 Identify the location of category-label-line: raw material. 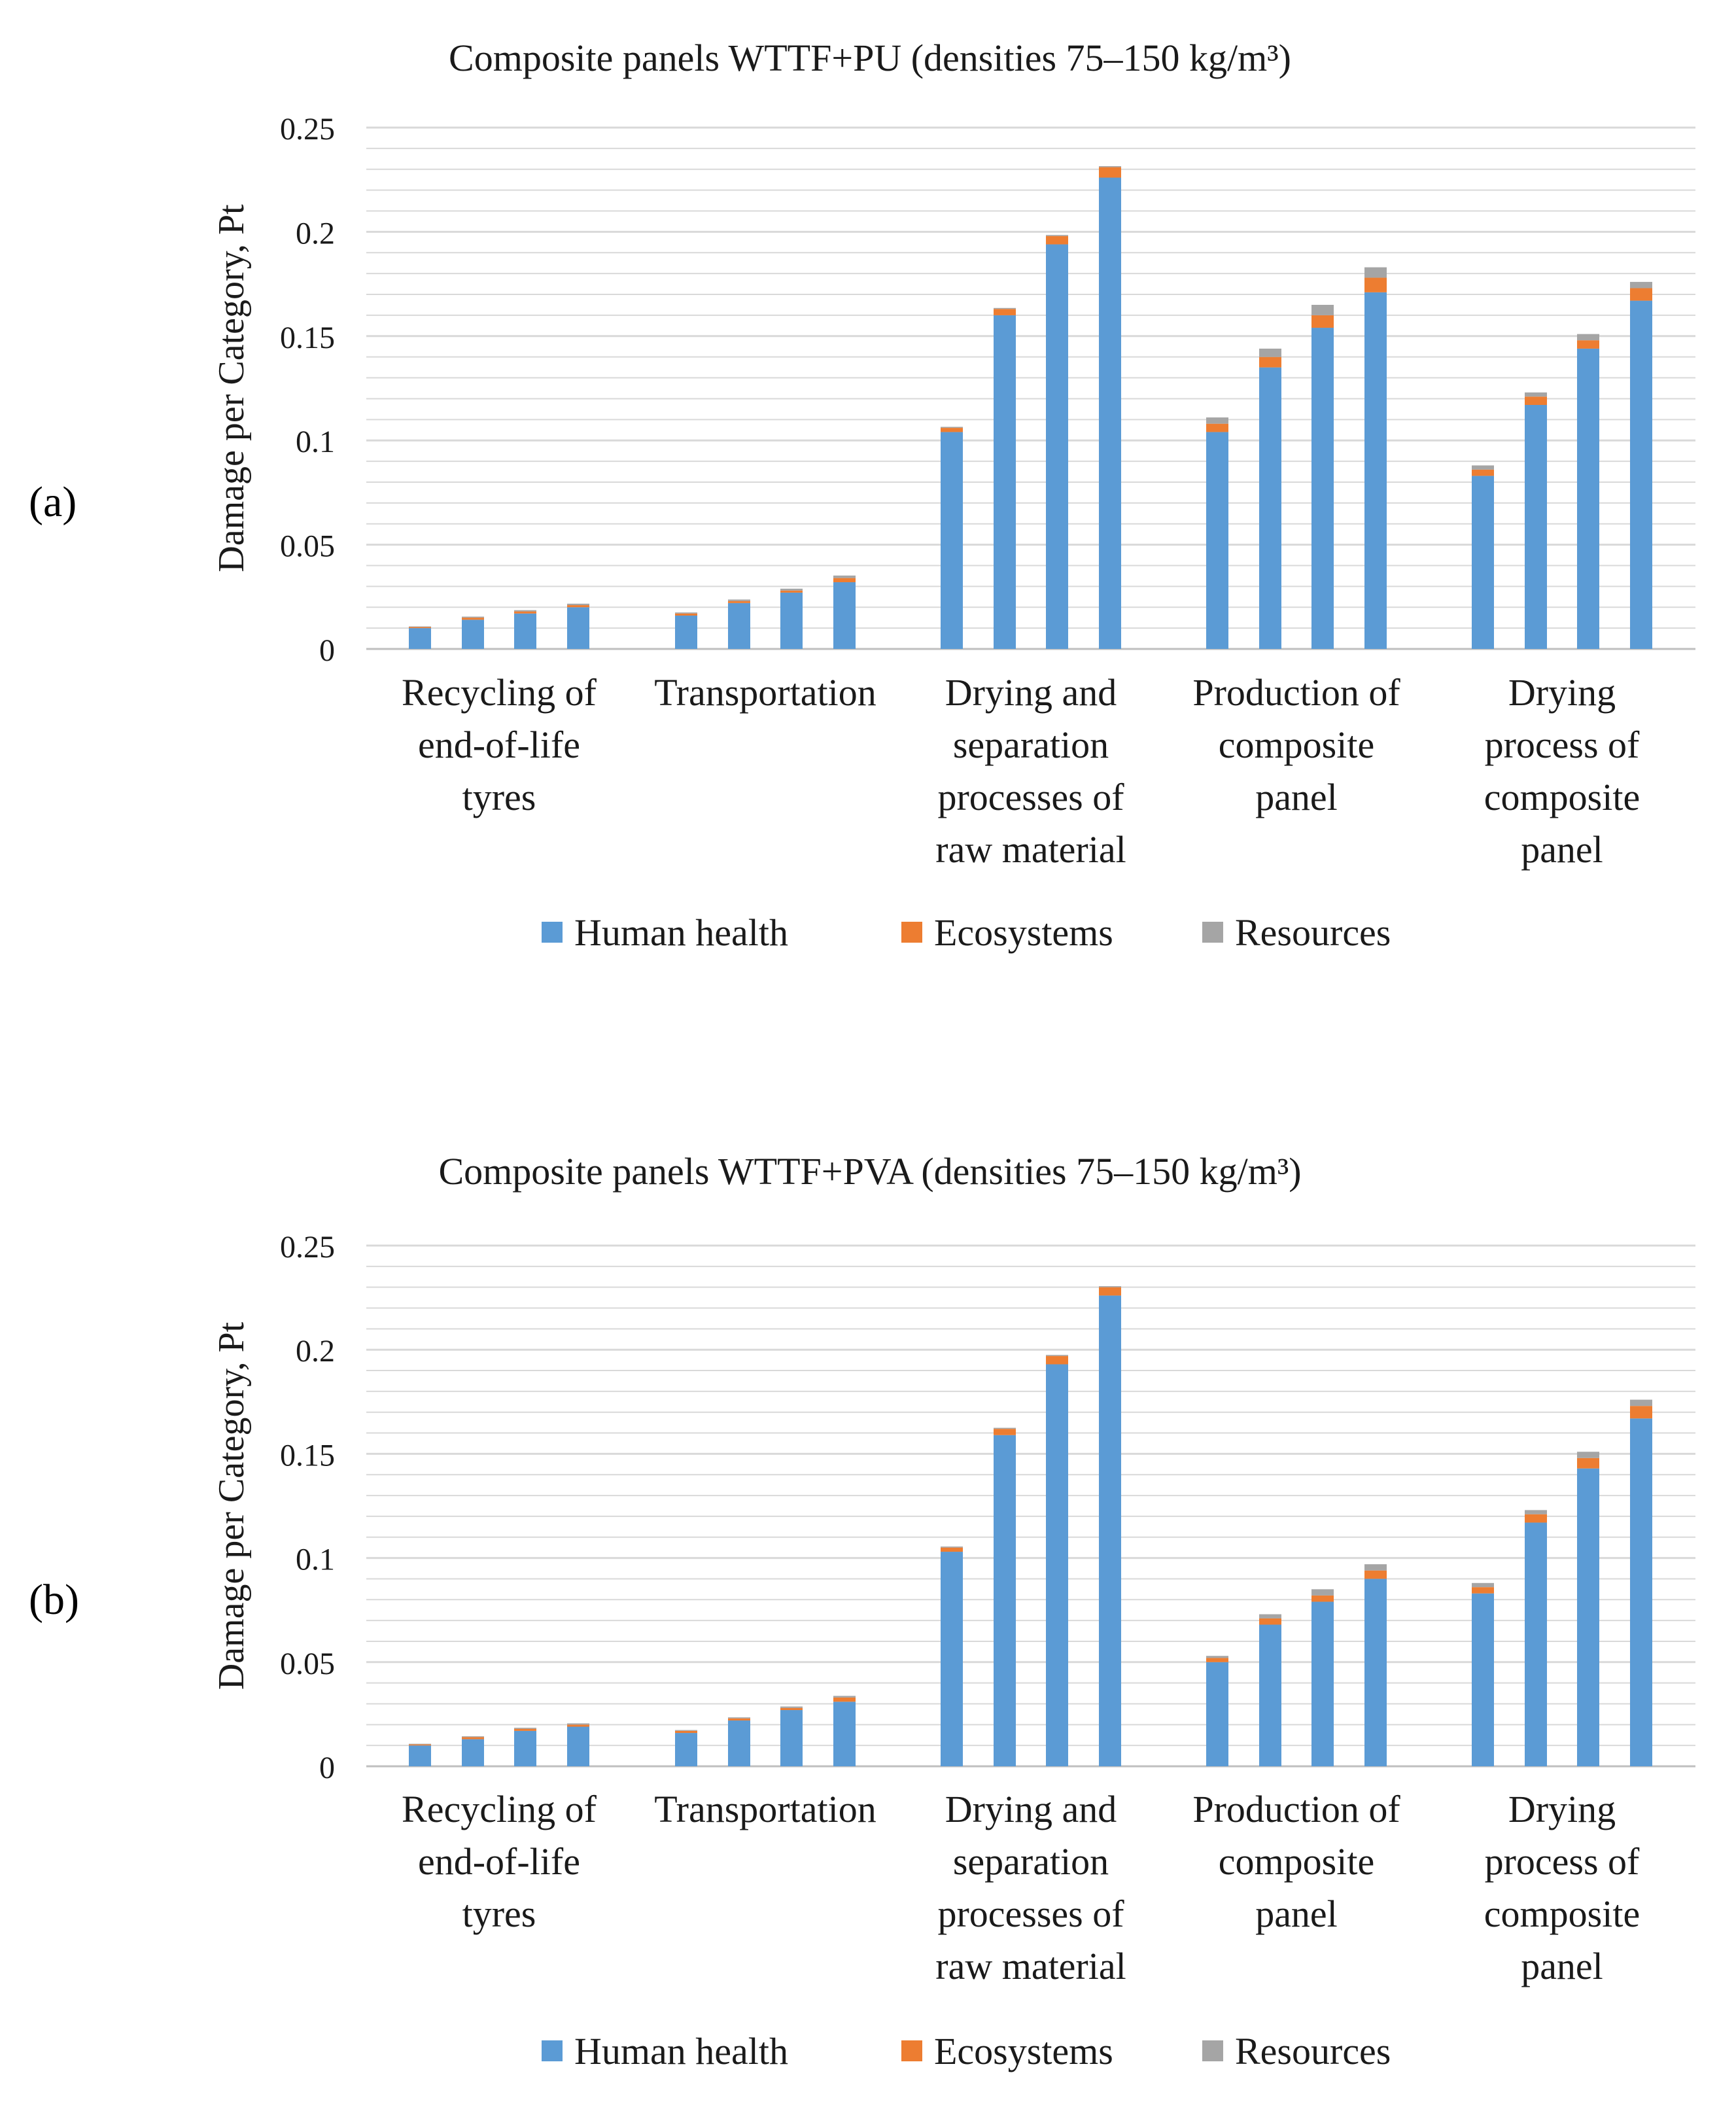
(1030, 1966).